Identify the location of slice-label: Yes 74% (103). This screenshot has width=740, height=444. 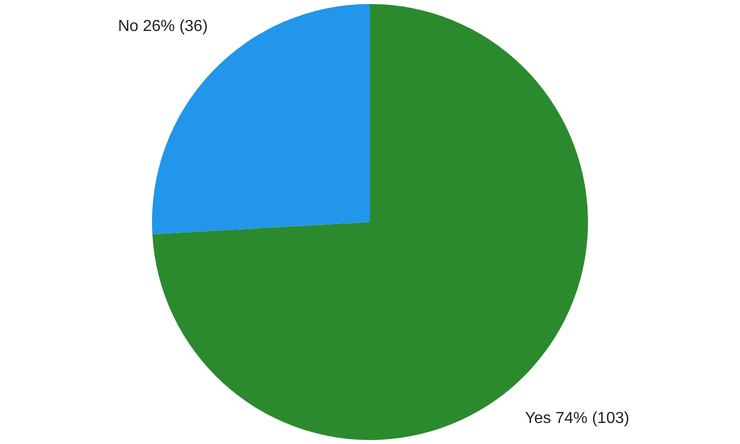
(577, 418).